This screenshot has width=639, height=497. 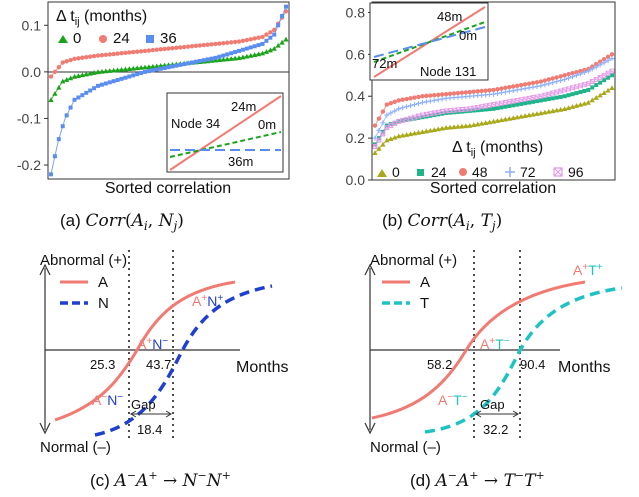 What do you see at coordinates (103, 282) in the screenshot?
I see `panel-c-legend-a: A` at bounding box center [103, 282].